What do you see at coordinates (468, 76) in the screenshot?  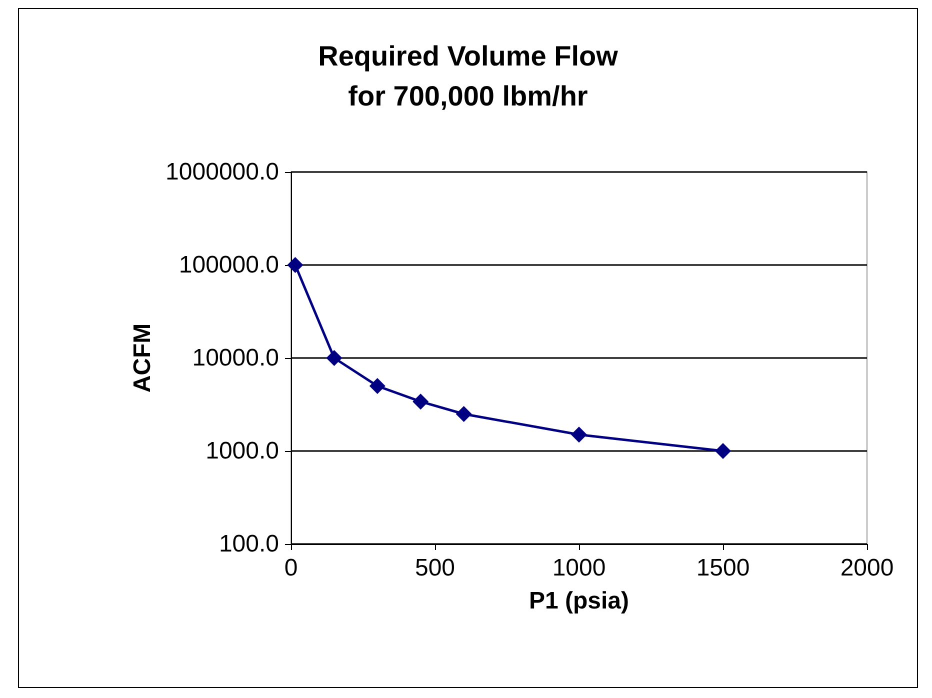 I see `chart-title: Required Volume Flow for 700,000 lbm/hr` at bounding box center [468, 76].